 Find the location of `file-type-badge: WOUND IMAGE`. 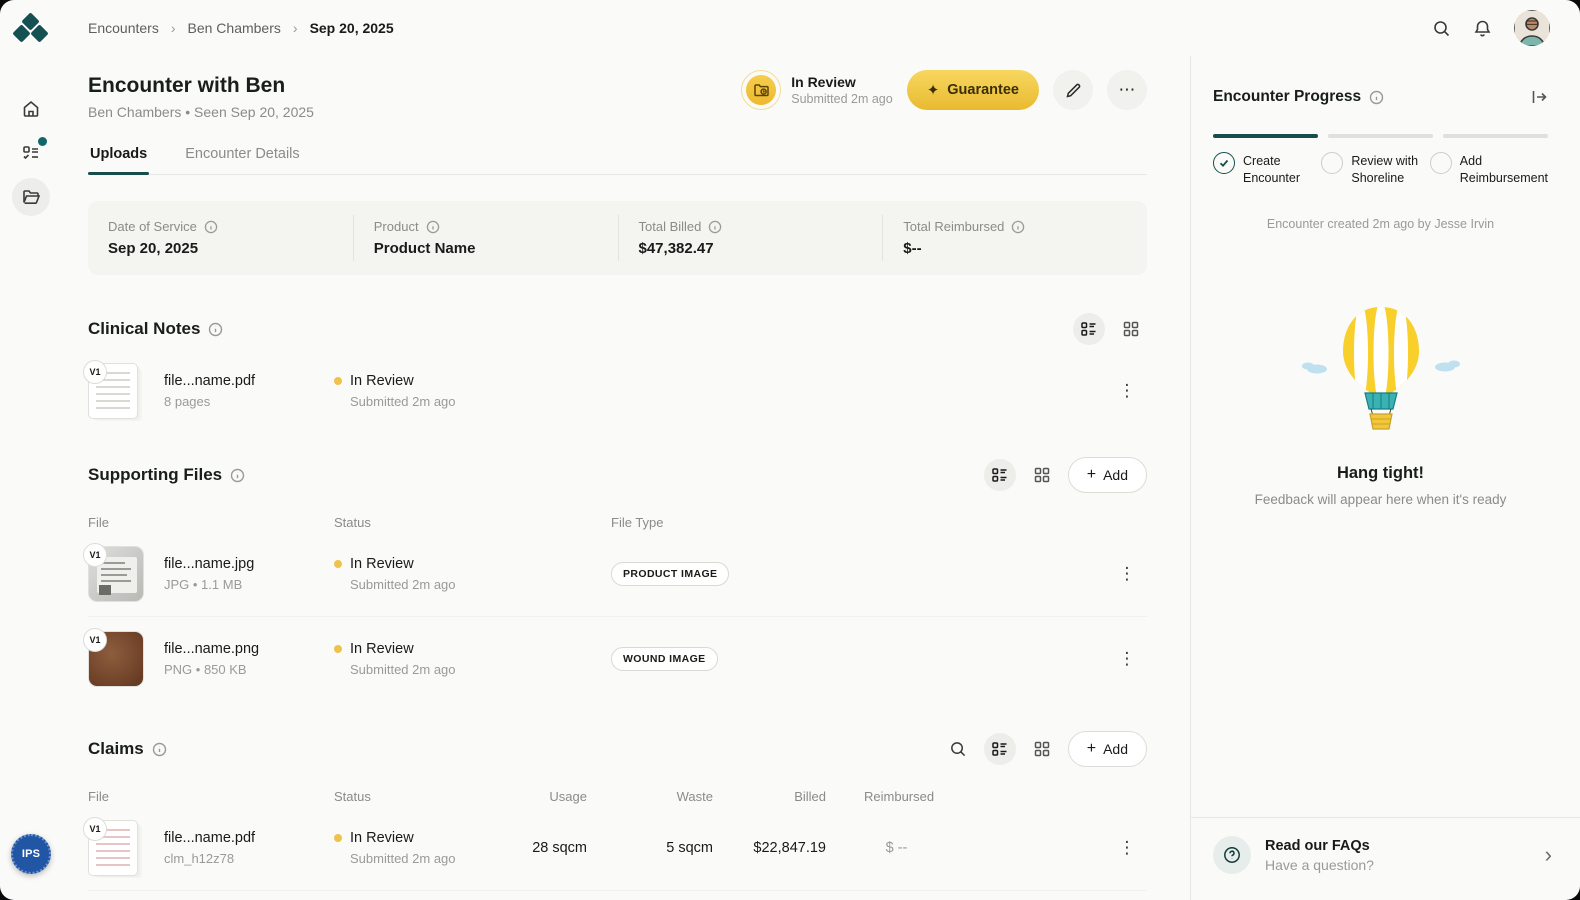

file-type-badge: WOUND IMAGE is located at coordinates (664, 659).